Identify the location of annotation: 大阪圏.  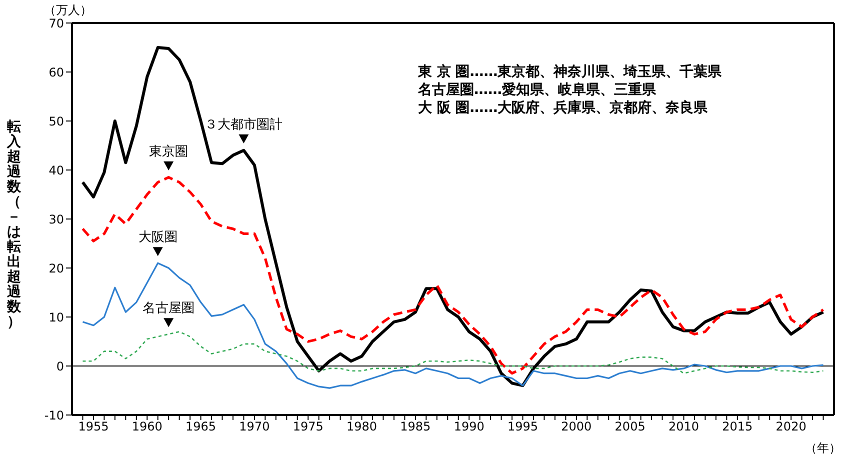
(158, 238).